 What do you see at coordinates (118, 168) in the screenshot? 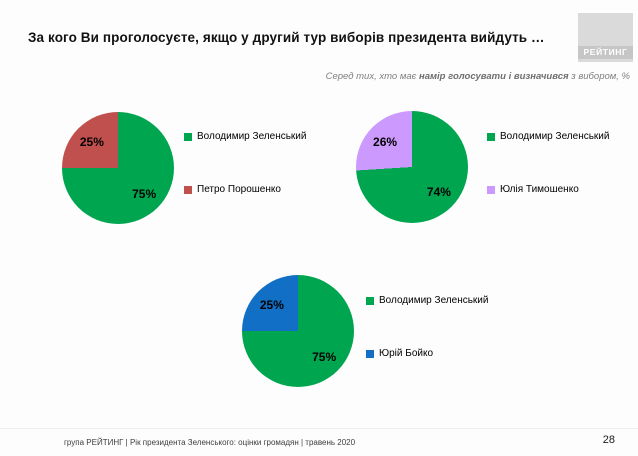
I see `pie-chart-zelensky-vs-poroshenko: 75% 25%` at bounding box center [118, 168].